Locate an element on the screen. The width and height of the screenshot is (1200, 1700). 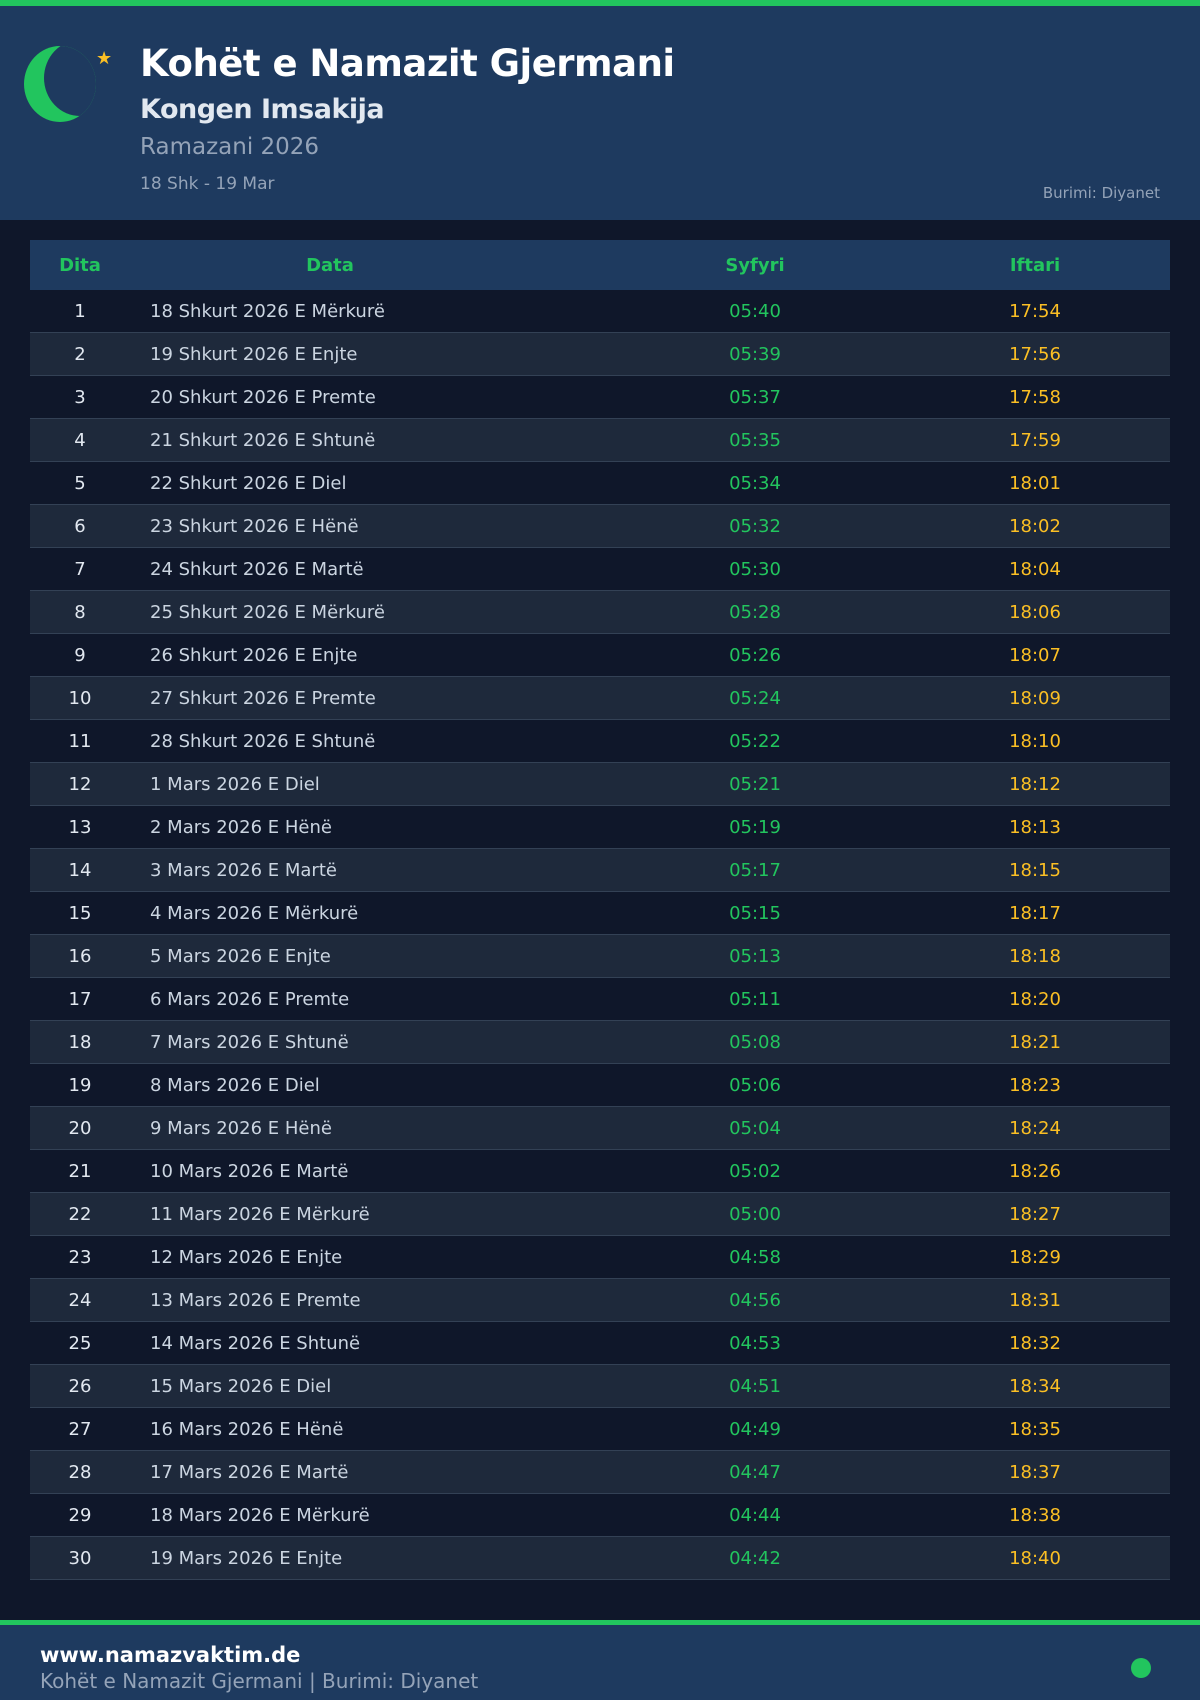
table-row: 25 14 Mars 2026 E Shtunë 04:53 18:32 is located at coordinates (600, 1343).